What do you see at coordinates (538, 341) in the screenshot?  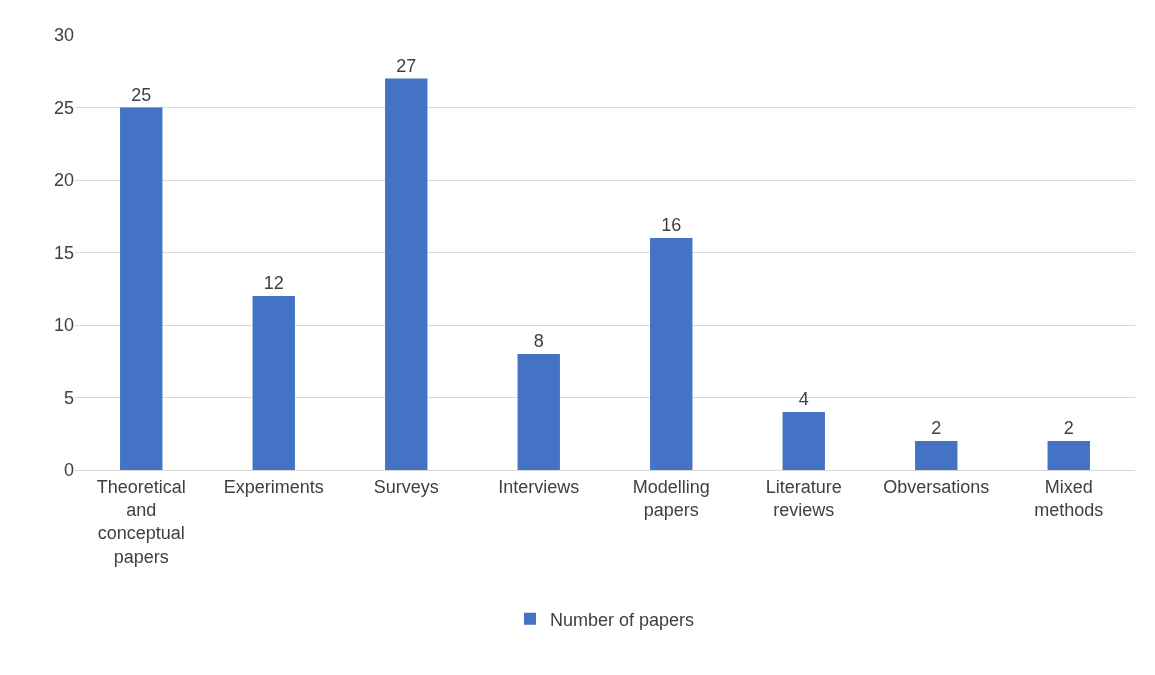 I see `data-label: 8` at bounding box center [538, 341].